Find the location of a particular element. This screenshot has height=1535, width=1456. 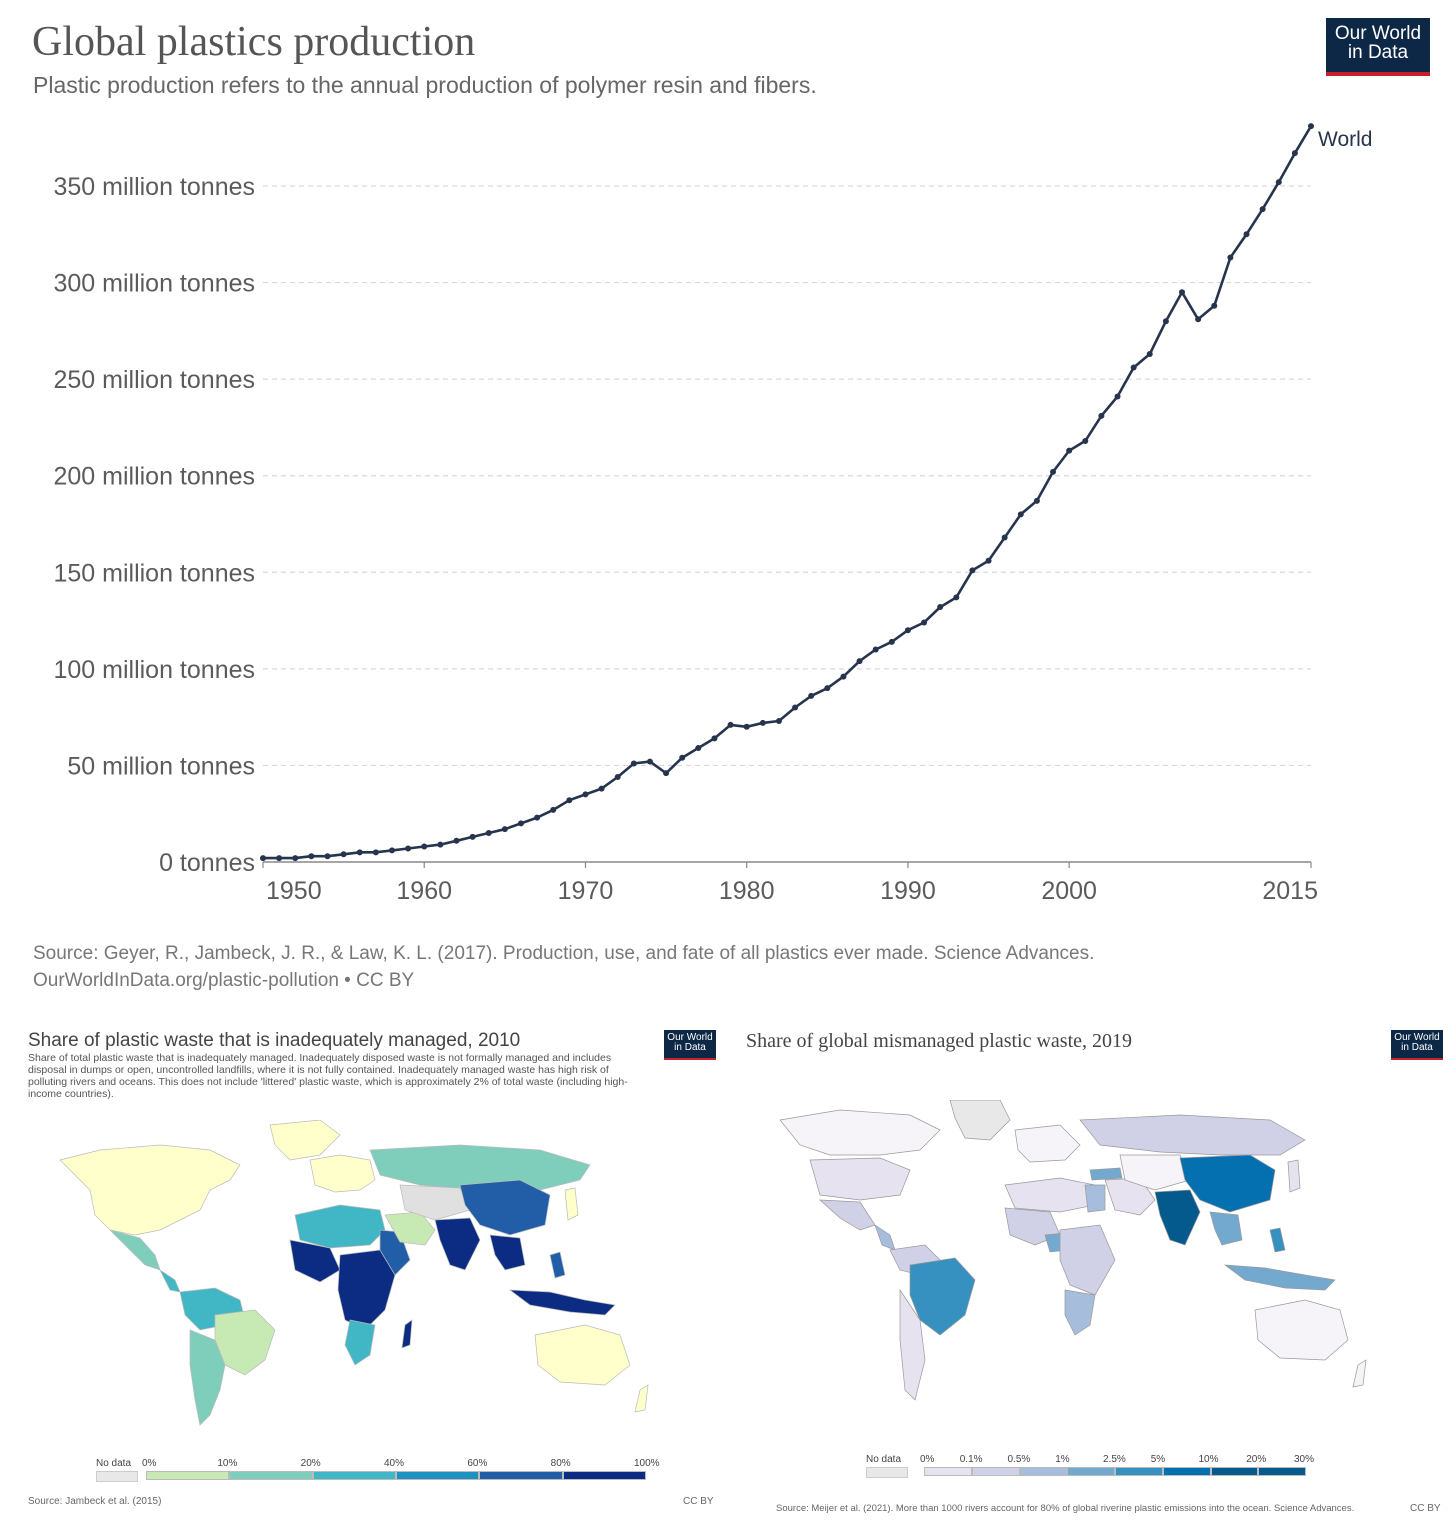

map2-world-map is located at coordinates (1080, 1265).